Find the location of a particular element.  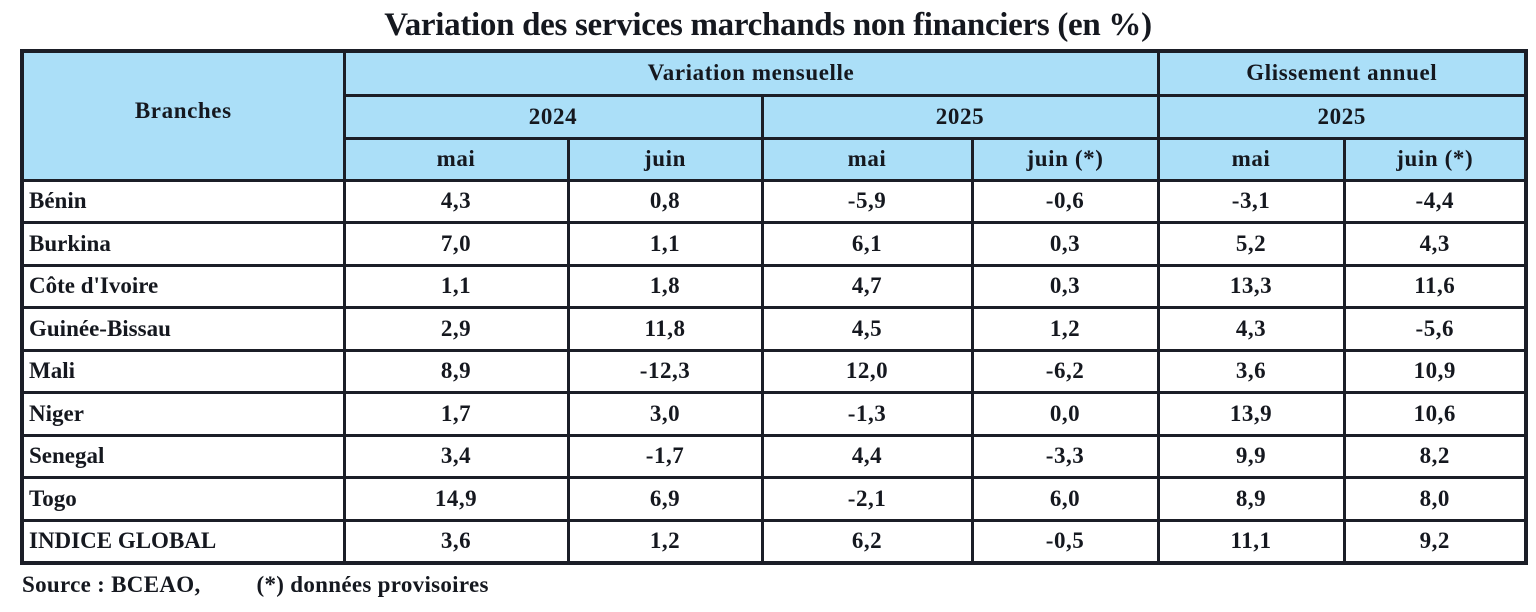

annual-variation-group-header: Glissement annuel is located at coordinates (1342, 73).